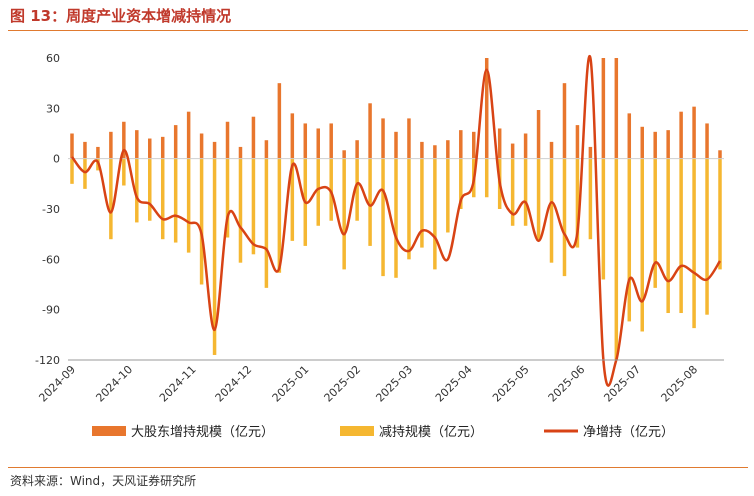 The width and height of the screenshot is (754, 496). Describe the element at coordinates (47, 360) in the screenshot. I see `y-tick-label: -120` at that location.